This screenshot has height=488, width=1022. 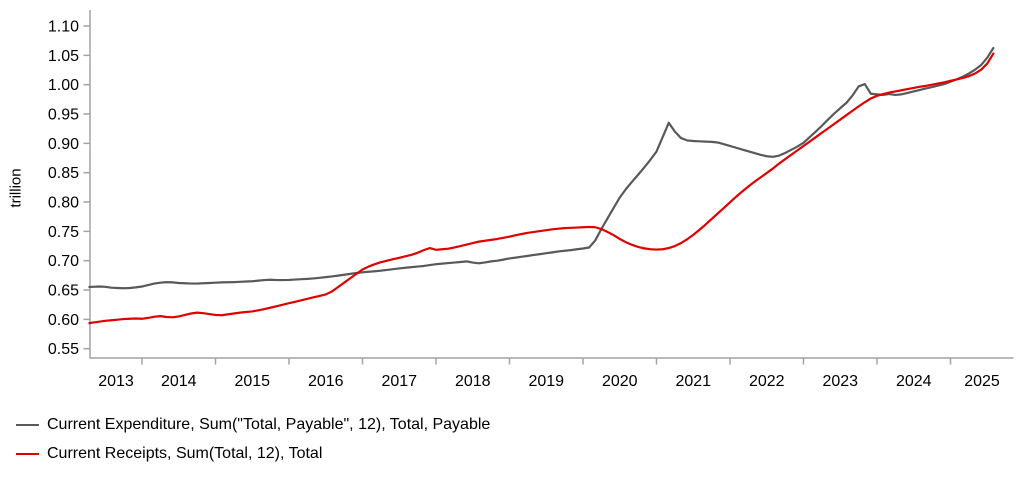 I want to click on y-tick-label: 1.05, so click(x=63, y=56).